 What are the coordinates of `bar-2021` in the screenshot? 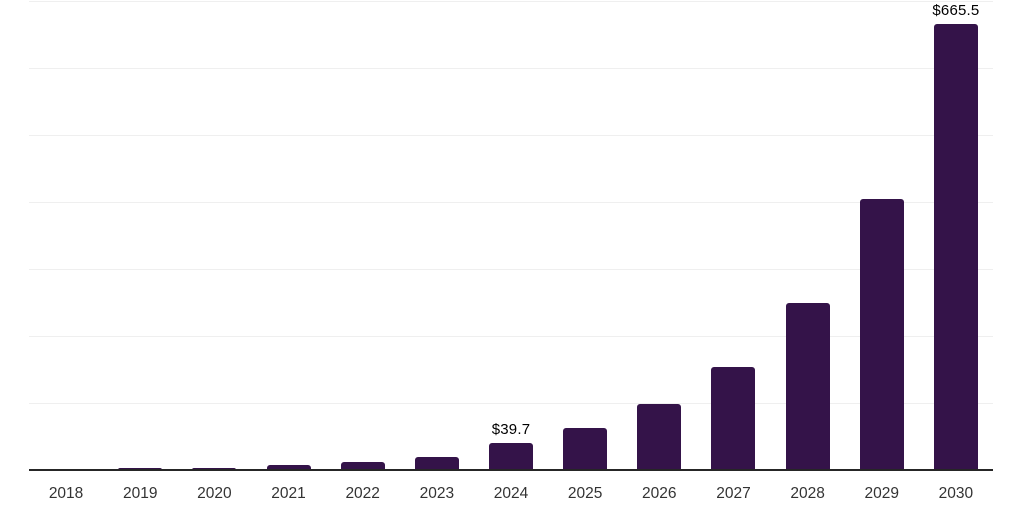 It's located at (288, 467).